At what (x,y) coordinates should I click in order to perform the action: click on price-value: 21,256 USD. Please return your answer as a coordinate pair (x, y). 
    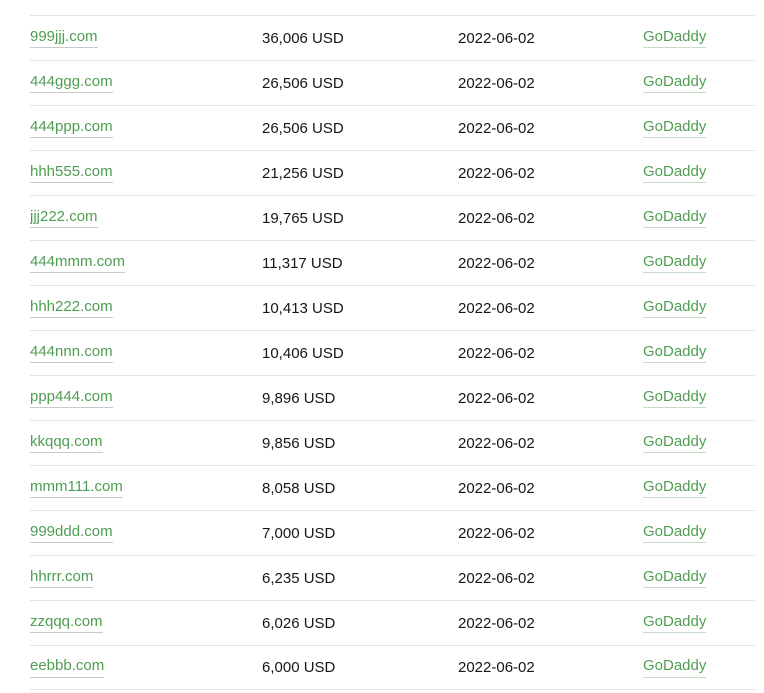
    Looking at the image, I should click on (303, 173).